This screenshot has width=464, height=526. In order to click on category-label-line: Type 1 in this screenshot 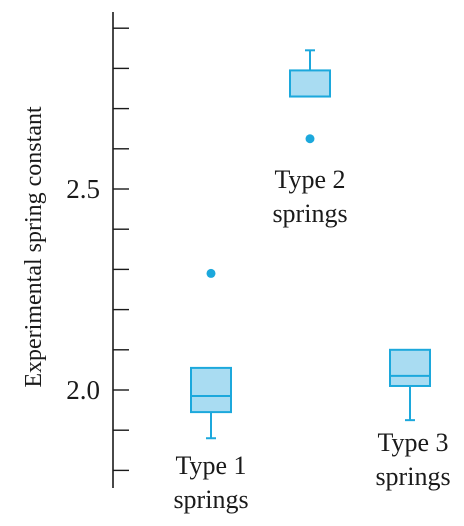, I will do `click(210, 465)`.